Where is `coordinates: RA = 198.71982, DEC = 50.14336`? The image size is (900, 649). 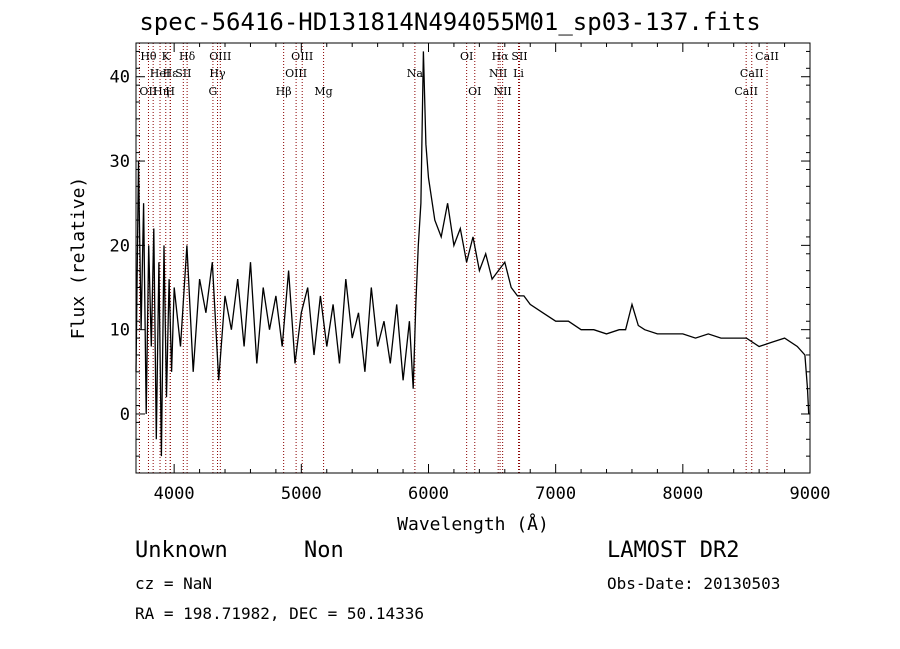
coordinates: RA = 198.71982, DEC = 50.14336 is located at coordinates (279, 613).